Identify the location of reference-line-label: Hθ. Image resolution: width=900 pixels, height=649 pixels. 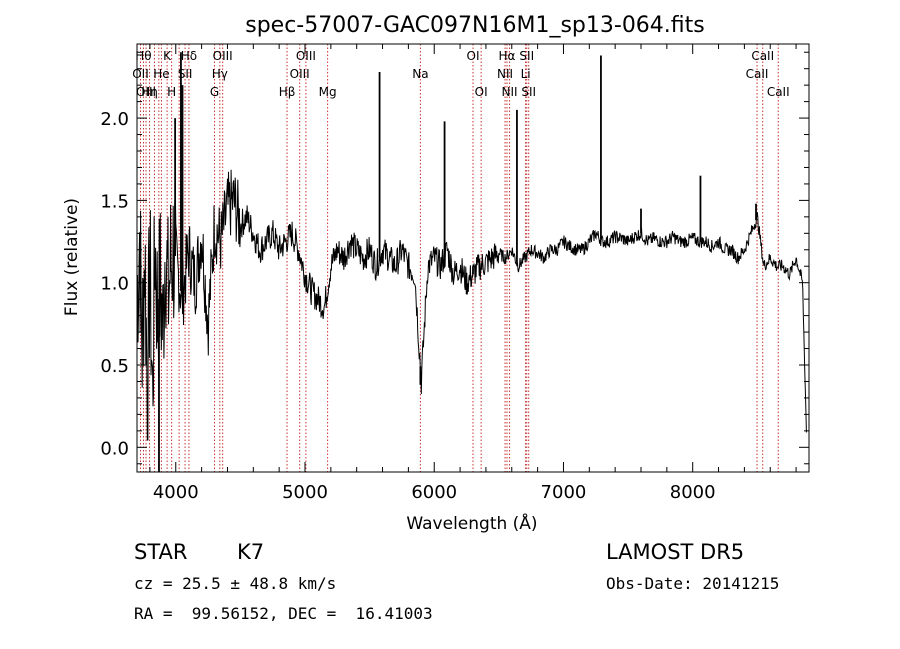
(143, 56).